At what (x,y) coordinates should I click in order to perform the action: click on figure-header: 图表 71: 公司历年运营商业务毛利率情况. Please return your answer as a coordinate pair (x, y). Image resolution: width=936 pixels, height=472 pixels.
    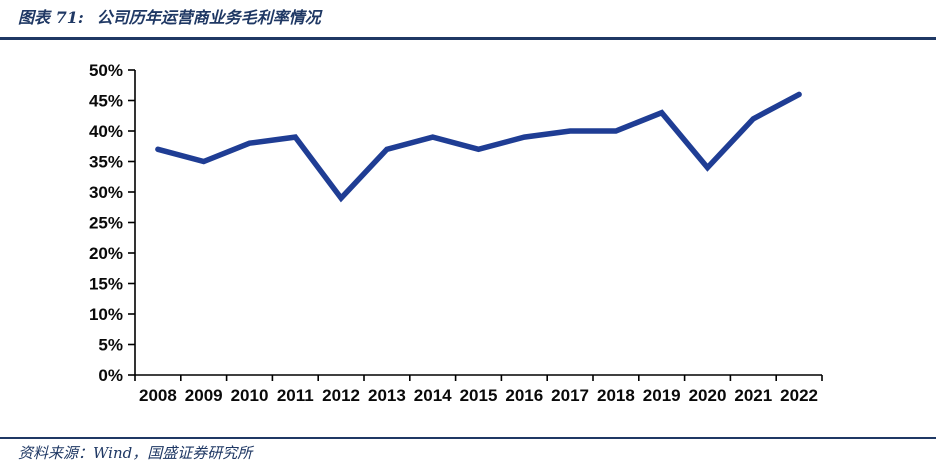
    Looking at the image, I should click on (169, 18).